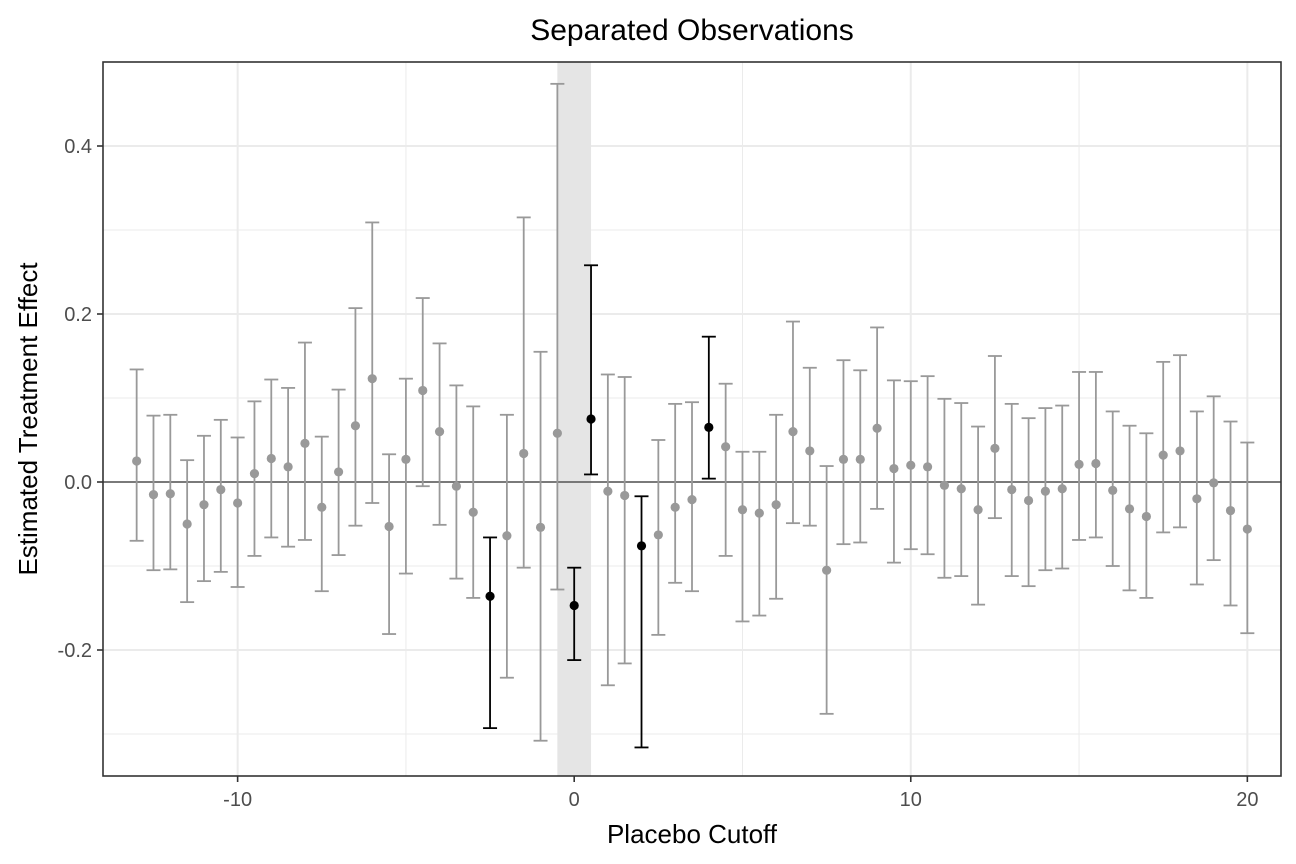 The image size is (1296, 864). Describe the element at coordinates (78, 147) in the screenshot. I see `y-tick-label: 0.4` at that location.